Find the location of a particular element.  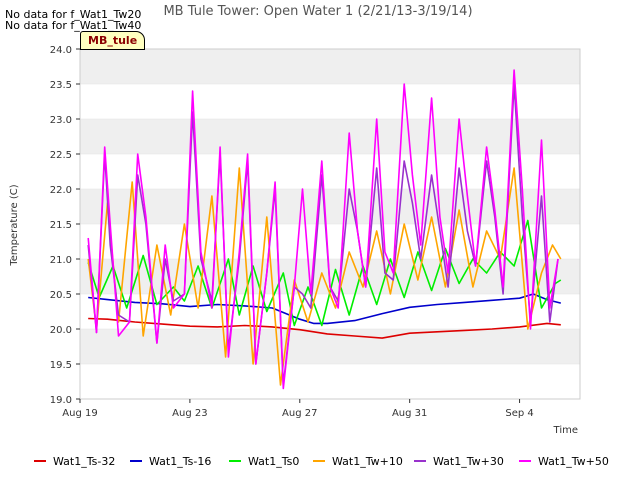

y-tick-label: 23.5 is located at coordinates (61, 85).